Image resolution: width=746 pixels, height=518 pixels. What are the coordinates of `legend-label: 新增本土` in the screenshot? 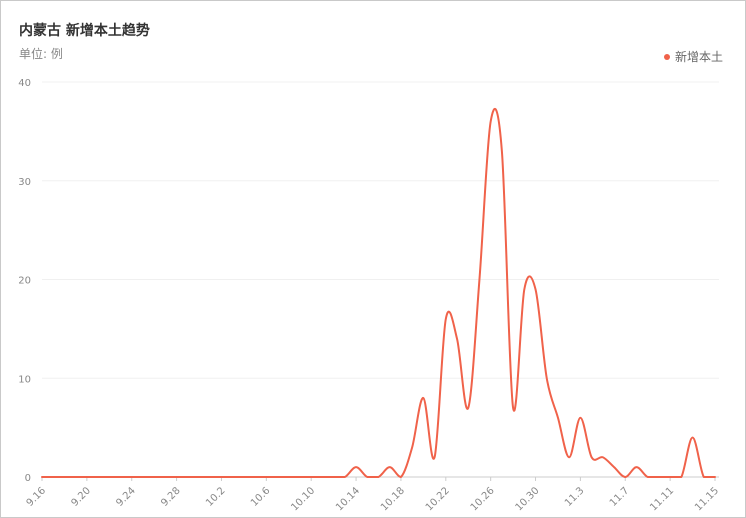 It's located at (698, 57).